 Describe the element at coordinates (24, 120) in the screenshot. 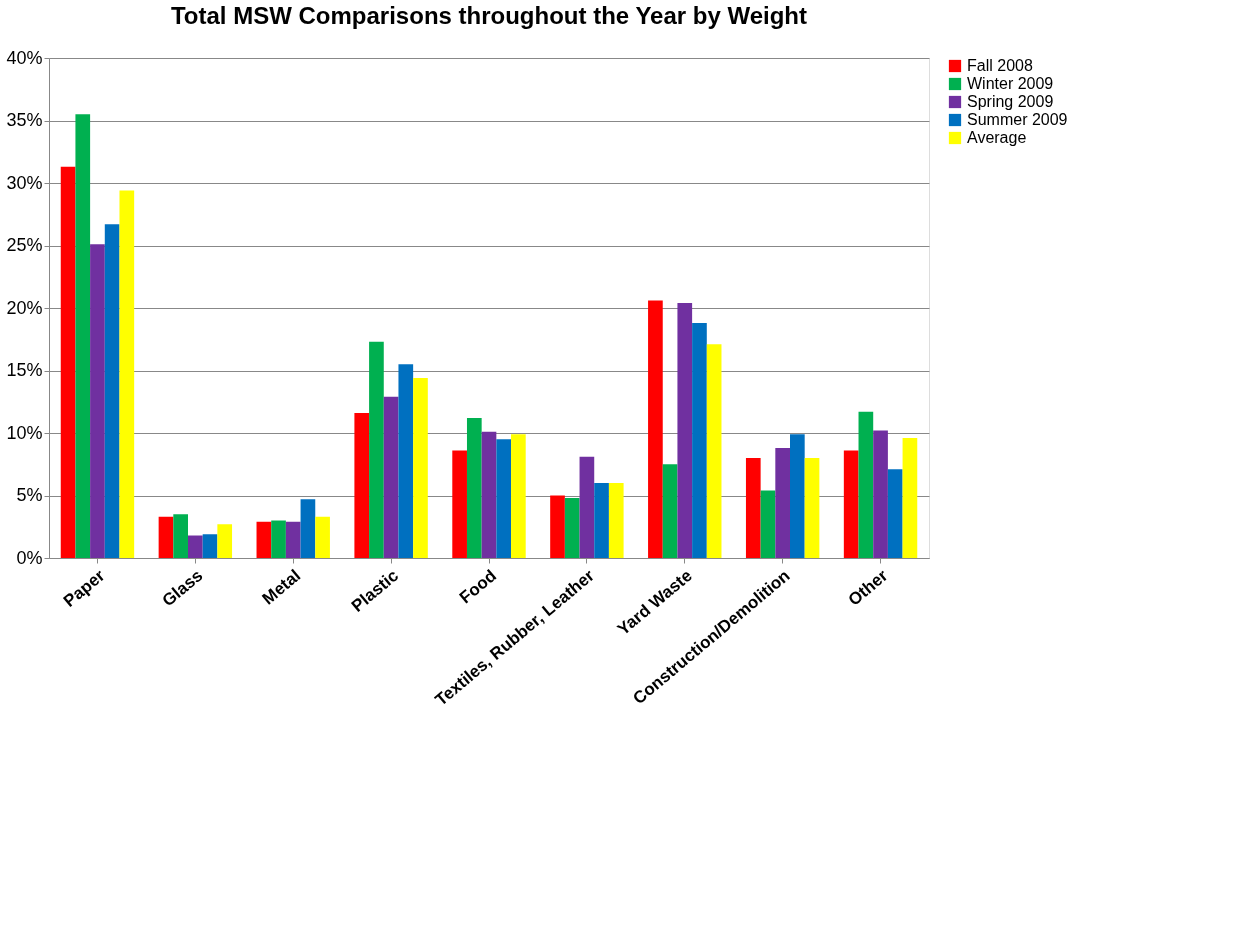

I see `y-tick-label: 35%` at that location.